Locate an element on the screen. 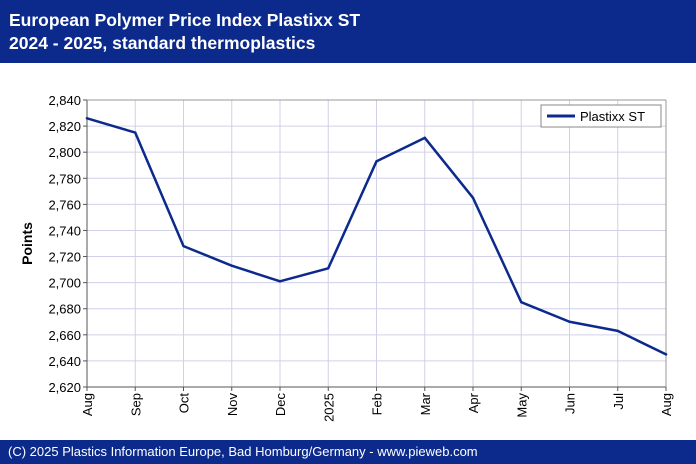 Image resolution: width=696 pixels, height=464 pixels. y-tick-label: 2,720 is located at coordinates (64, 257).